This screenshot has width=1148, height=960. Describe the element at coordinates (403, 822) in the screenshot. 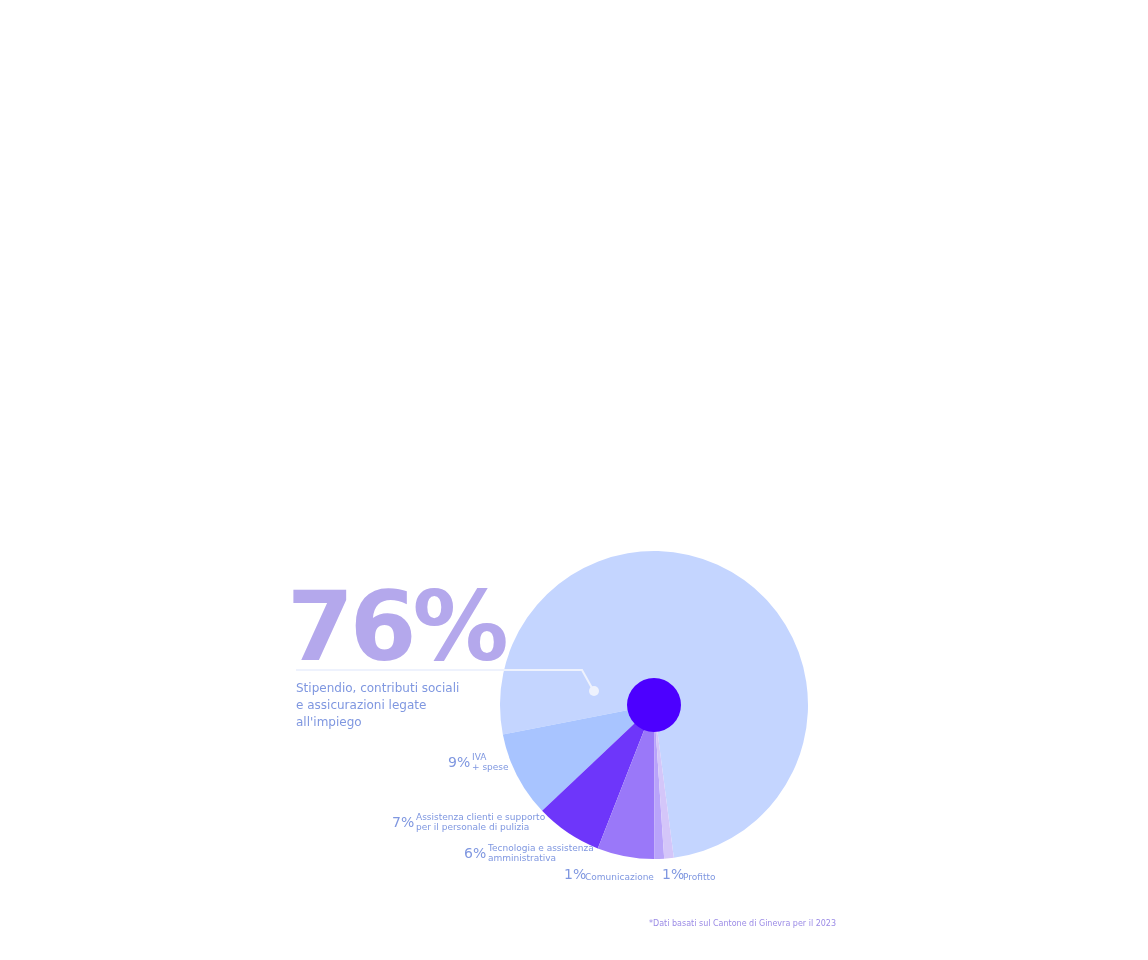

I see `data-label: 7%` at that location.